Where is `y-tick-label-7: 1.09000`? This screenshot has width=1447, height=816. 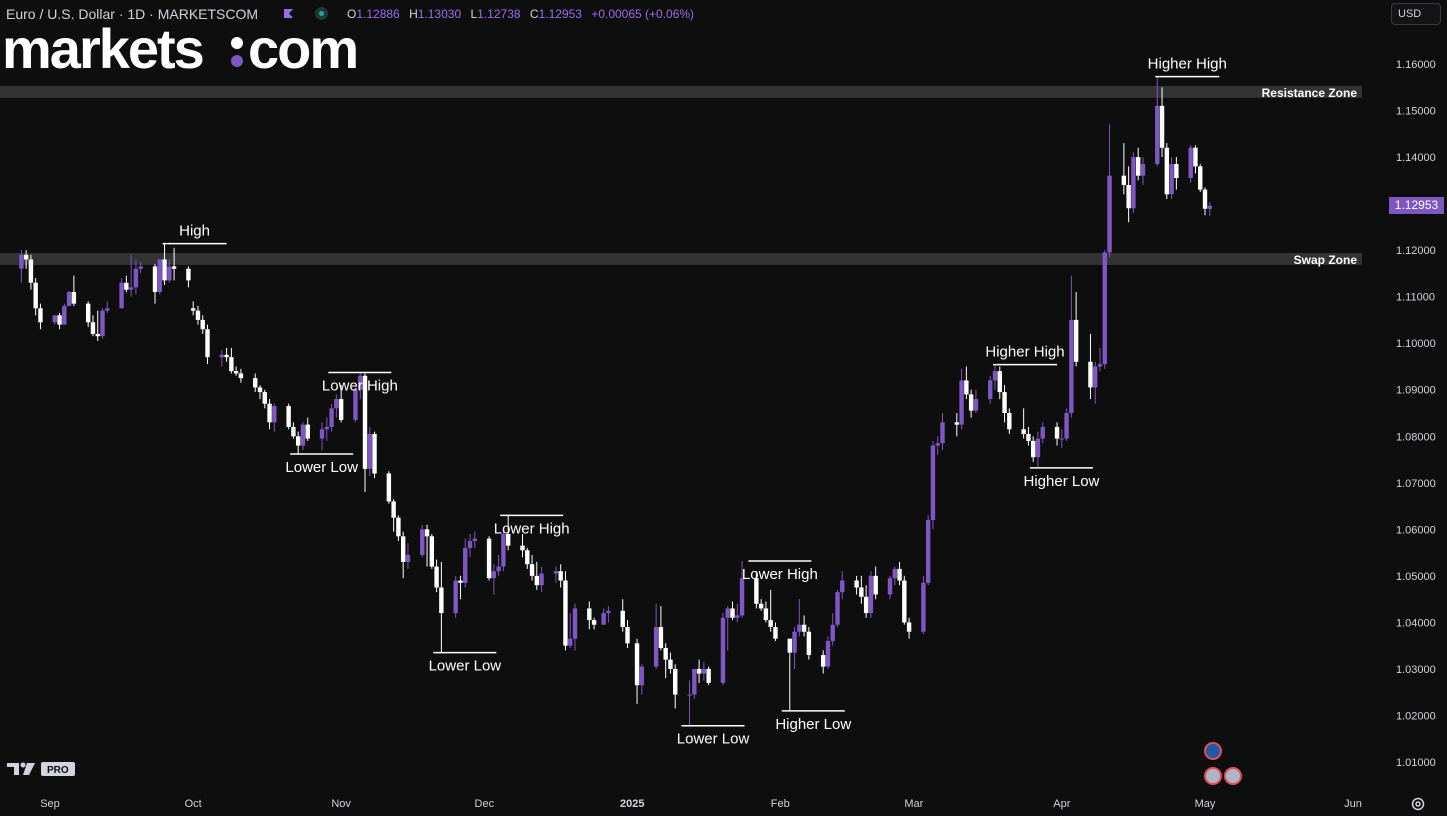 y-tick-label-7: 1.09000 is located at coordinates (1416, 391).